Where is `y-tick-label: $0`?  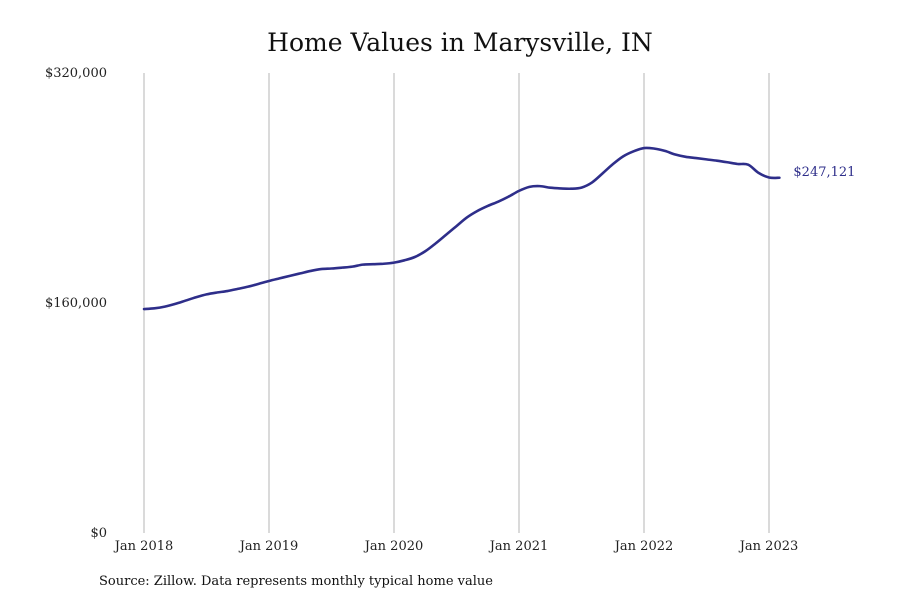 y-tick-label: $0 is located at coordinates (98, 533).